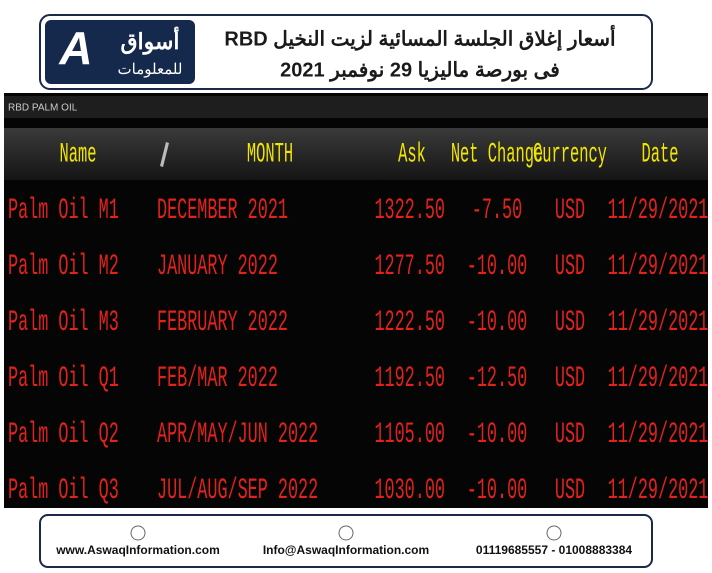 This screenshot has width=712, height=573. I want to click on table-title: RBD PALM OIL, so click(43, 108).